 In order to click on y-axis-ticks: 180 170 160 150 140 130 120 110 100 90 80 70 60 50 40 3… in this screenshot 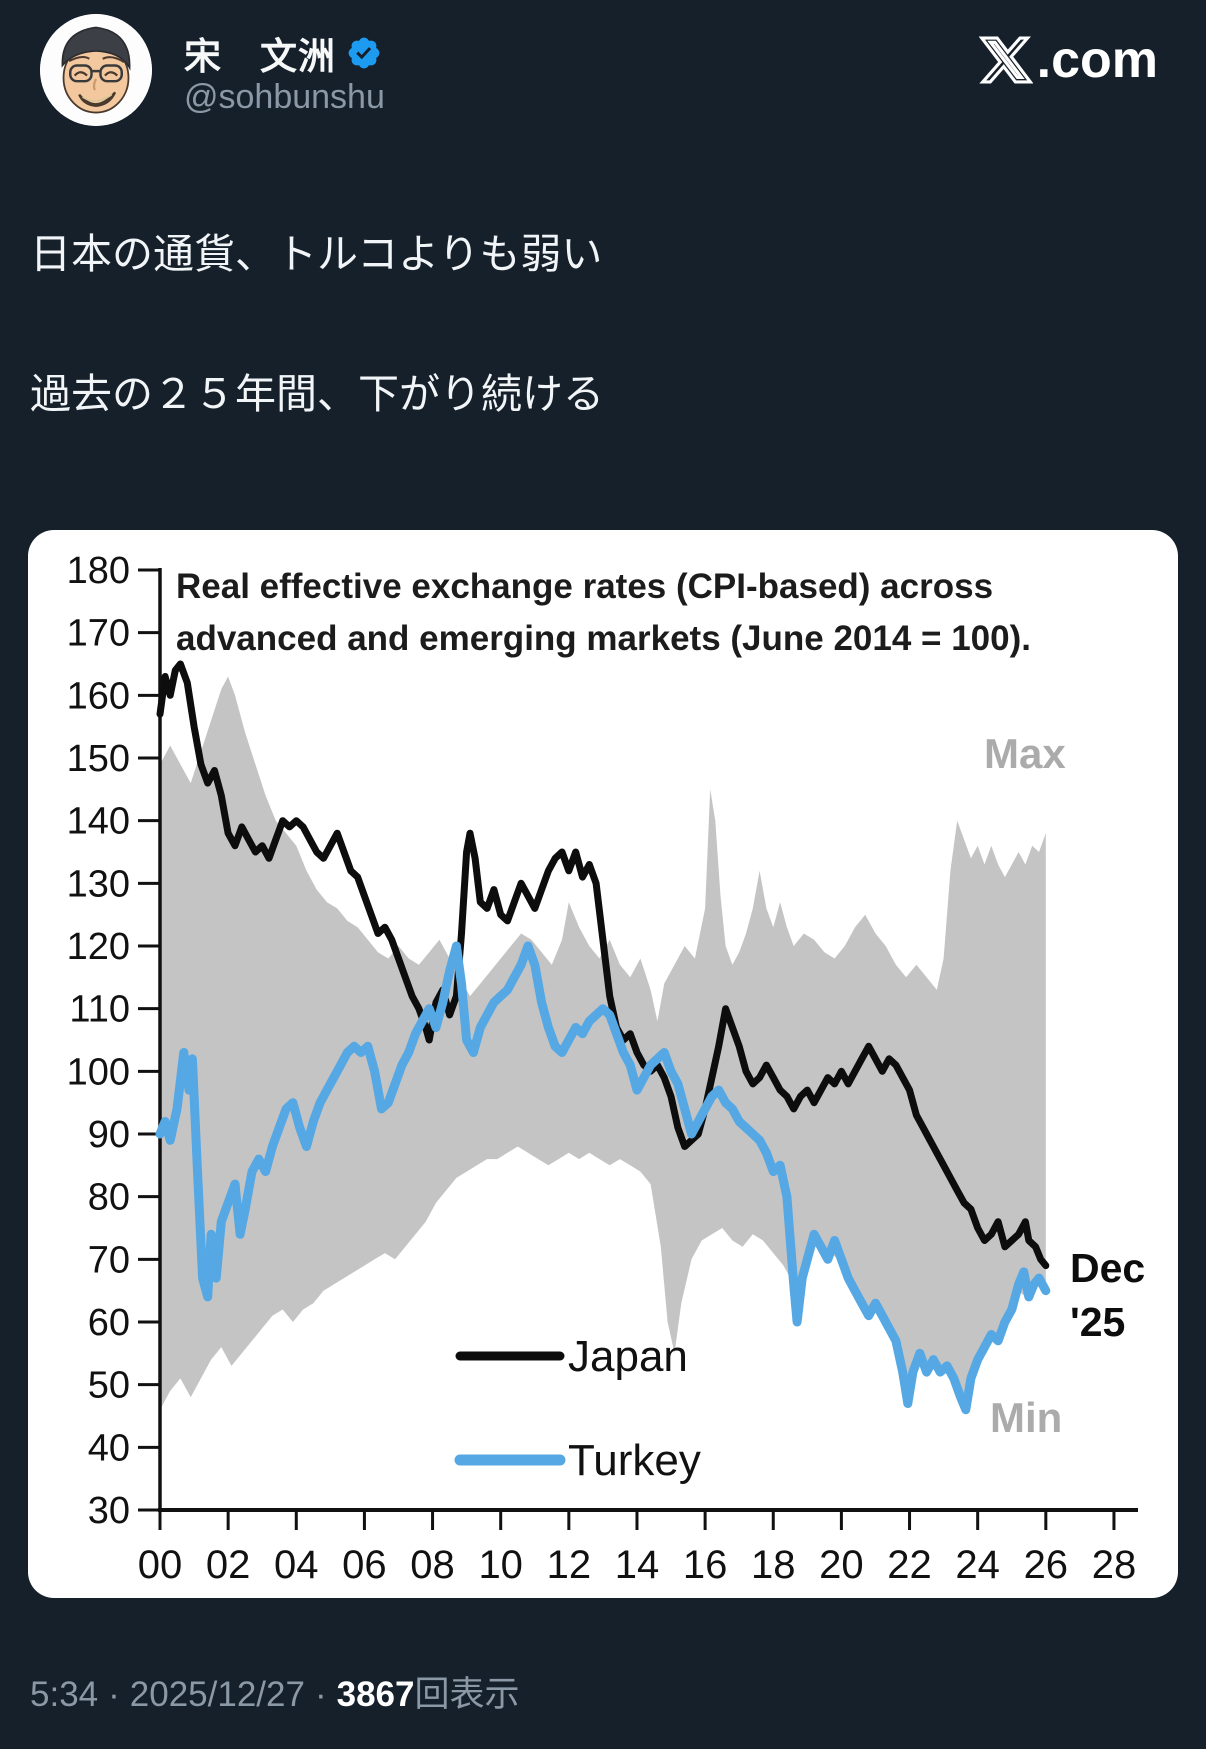, I will do `click(113, 1041)`.